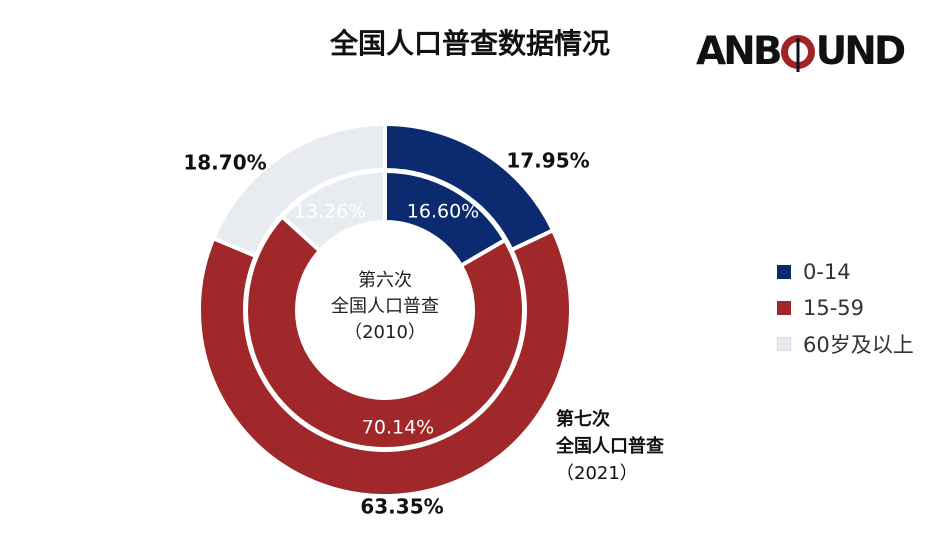  Describe the element at coordinates (597, 473) in the screenshot. I see `outer-caption-year: （2021）` at that location.